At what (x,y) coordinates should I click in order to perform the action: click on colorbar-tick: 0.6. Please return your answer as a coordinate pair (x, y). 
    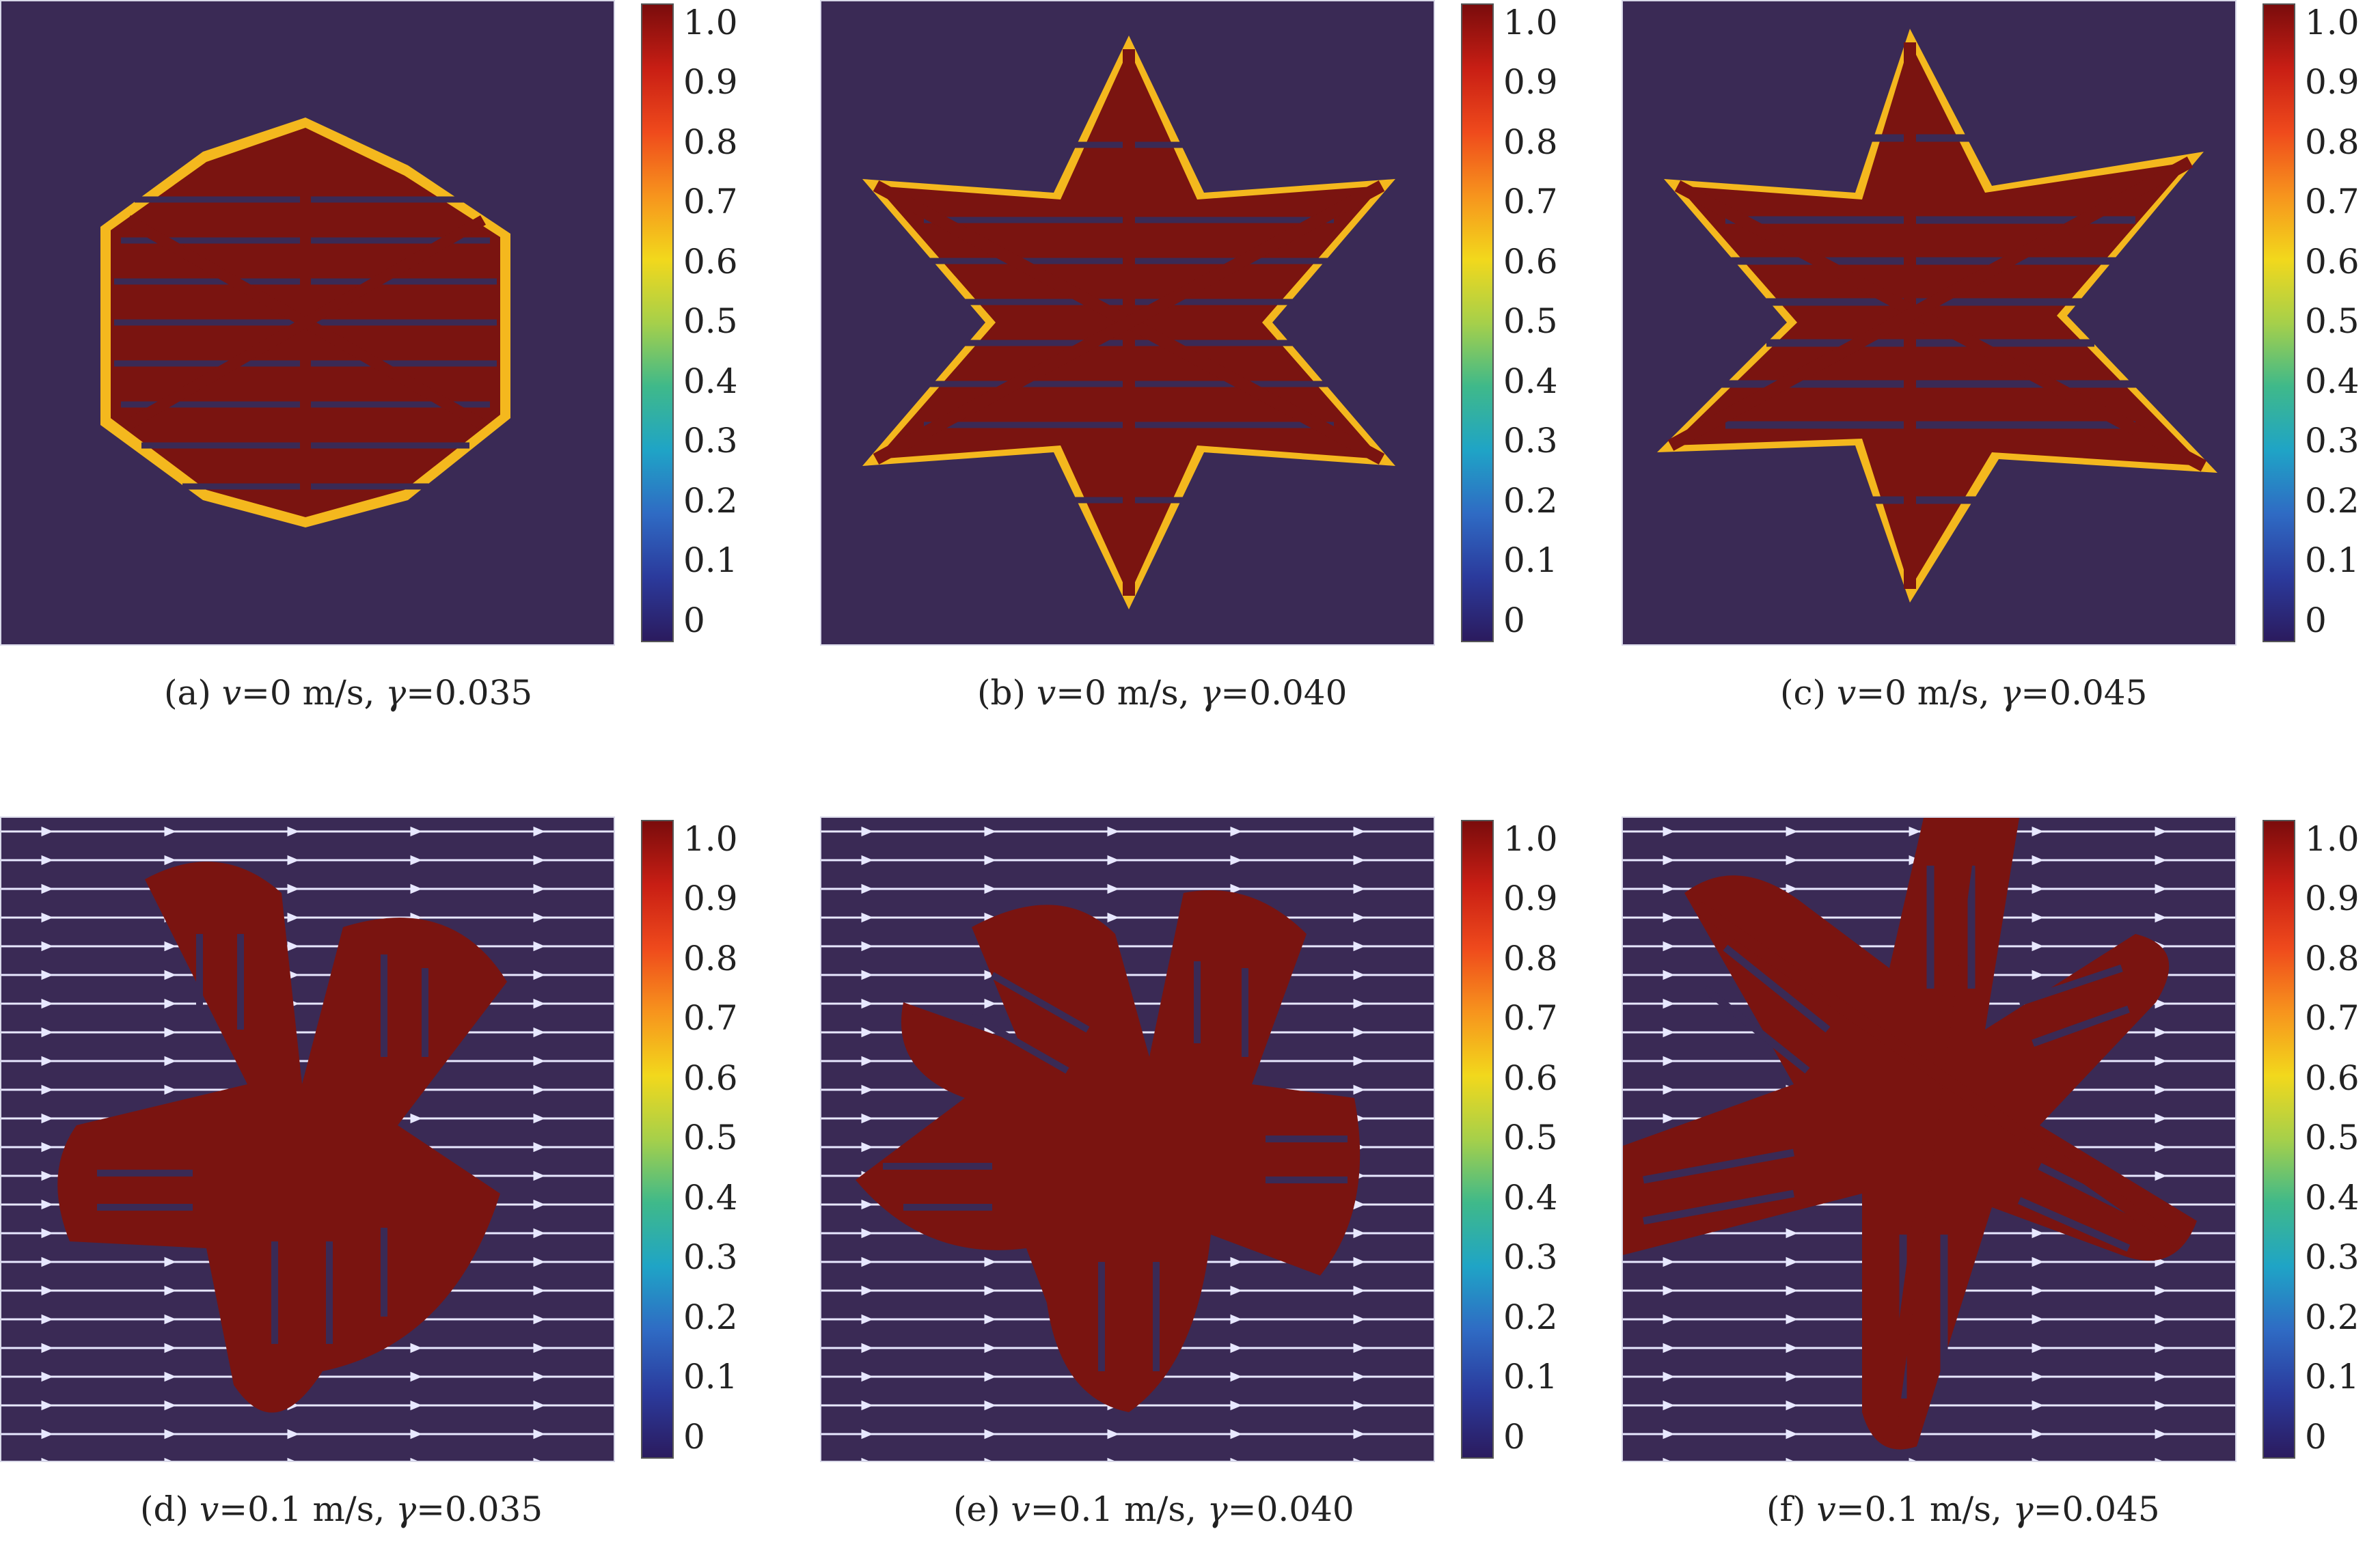
    Looking at the image, I should click on (2332, 261).